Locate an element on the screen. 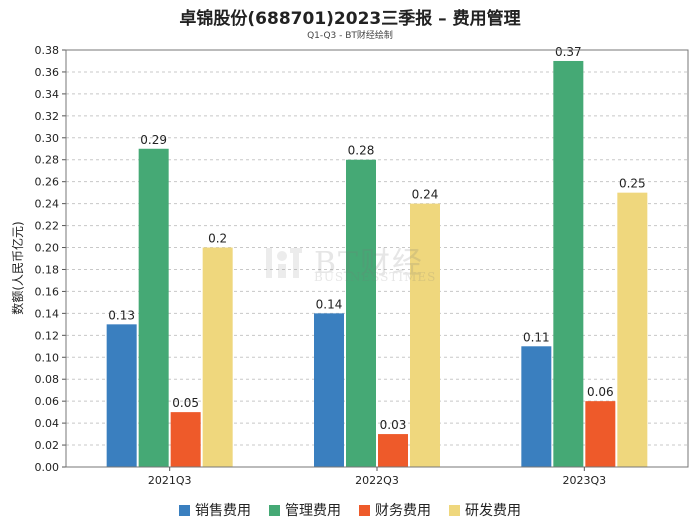 The height and width of the screenshot is (524, 700). y-axis-label: 数额(人民币亿元) is located at coordinates (17, 267).